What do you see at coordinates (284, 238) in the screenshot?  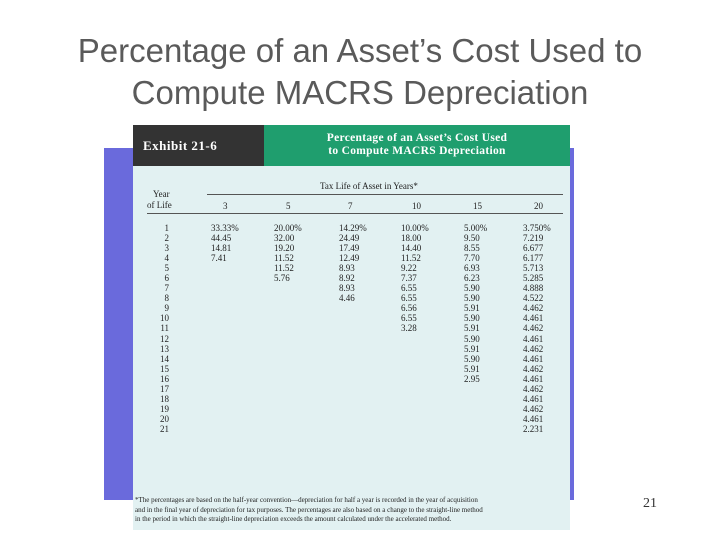 I see `table-cell: 32.00` at bounding box center [284, 238].